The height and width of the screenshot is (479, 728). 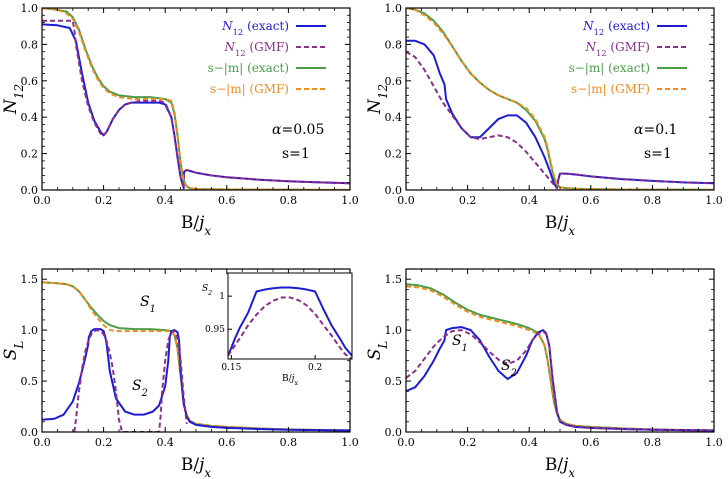 What do you see at coordinates (610, 89) in the screenshot?
I see `top-right-legend-label-3: s−|m| (GMF)` at bounding box center [610, 89].